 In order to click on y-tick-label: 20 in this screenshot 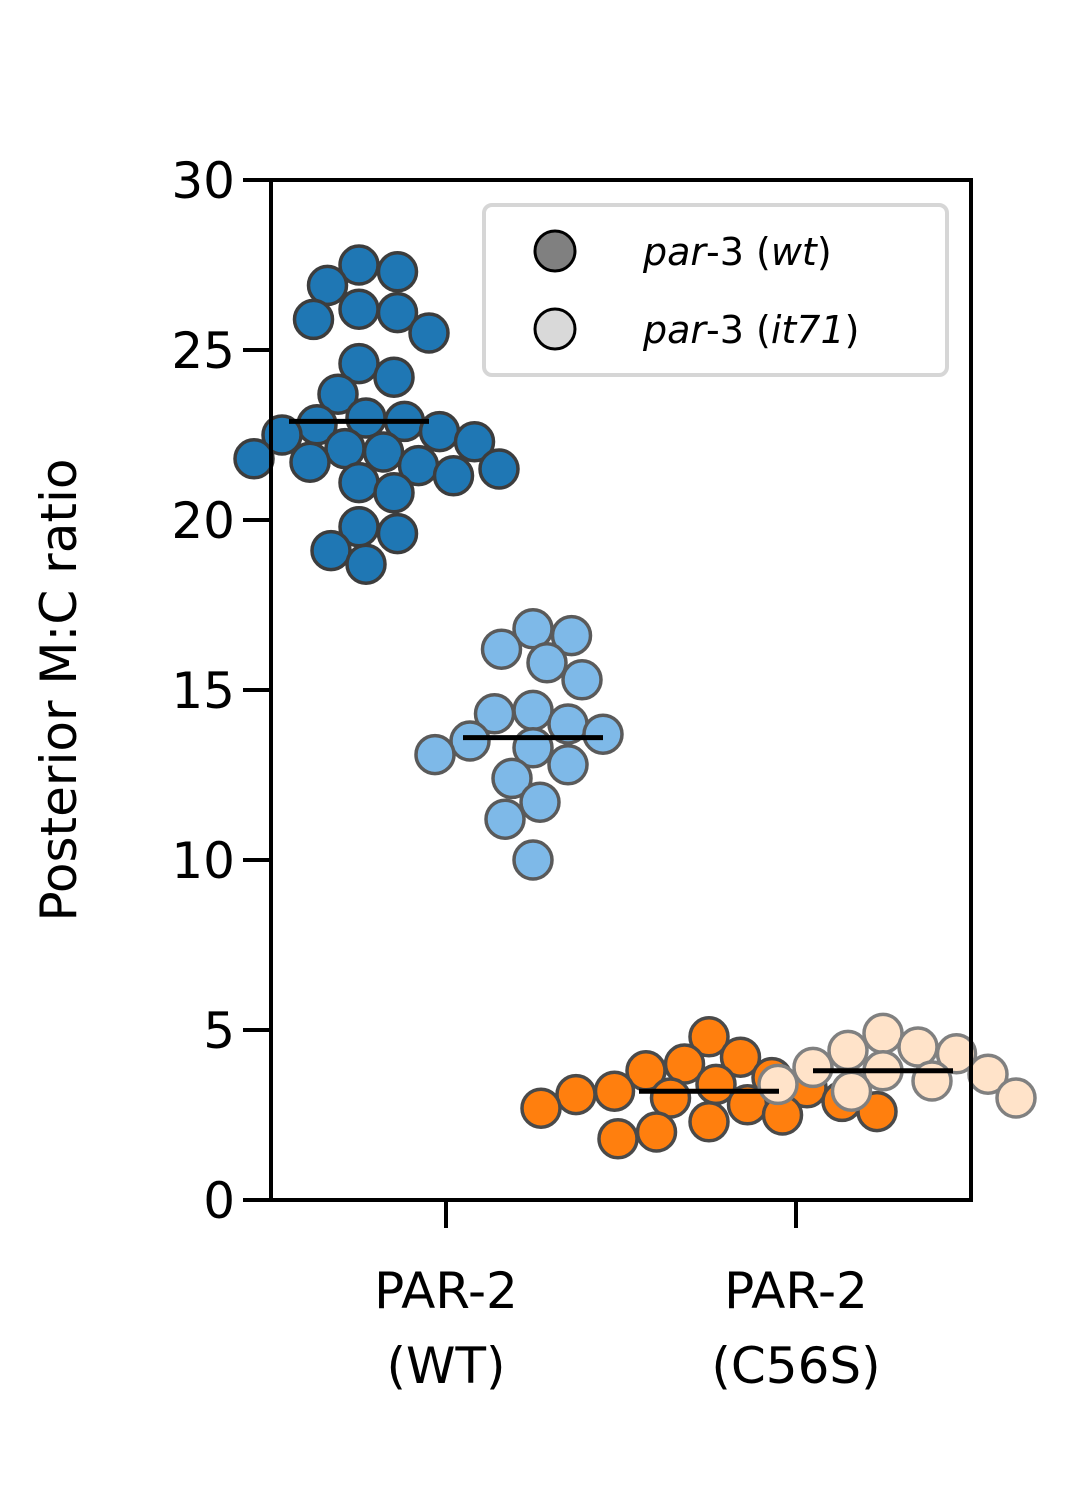, I will do `click(203, 521)`.